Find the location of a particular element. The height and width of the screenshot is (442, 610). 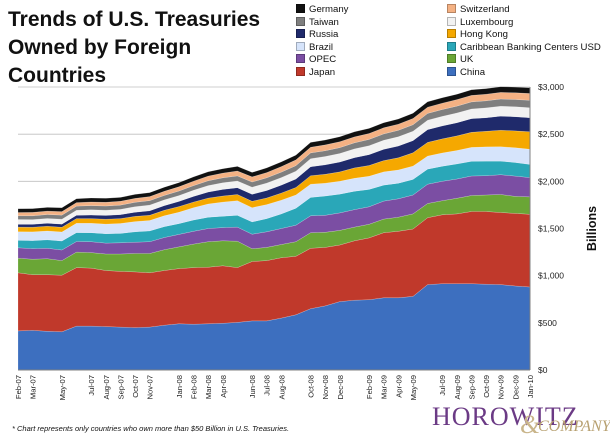

legend-label: OPEC is located at coordinates (323, 60).